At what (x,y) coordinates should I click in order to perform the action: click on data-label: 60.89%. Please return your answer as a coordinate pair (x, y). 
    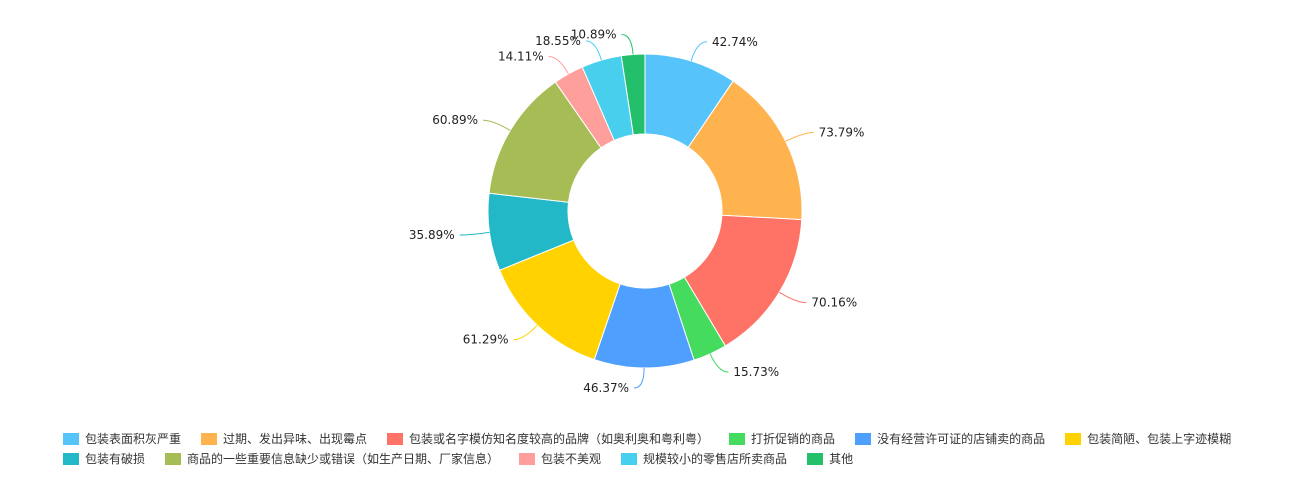
    Looking at the image, I should click on (455, 120).